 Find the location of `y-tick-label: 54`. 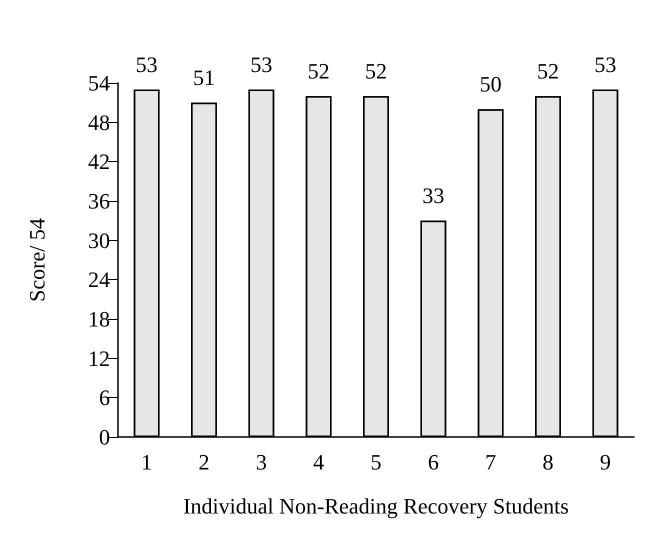

y-tick-label: 54 is located at coordinates (99, 83).